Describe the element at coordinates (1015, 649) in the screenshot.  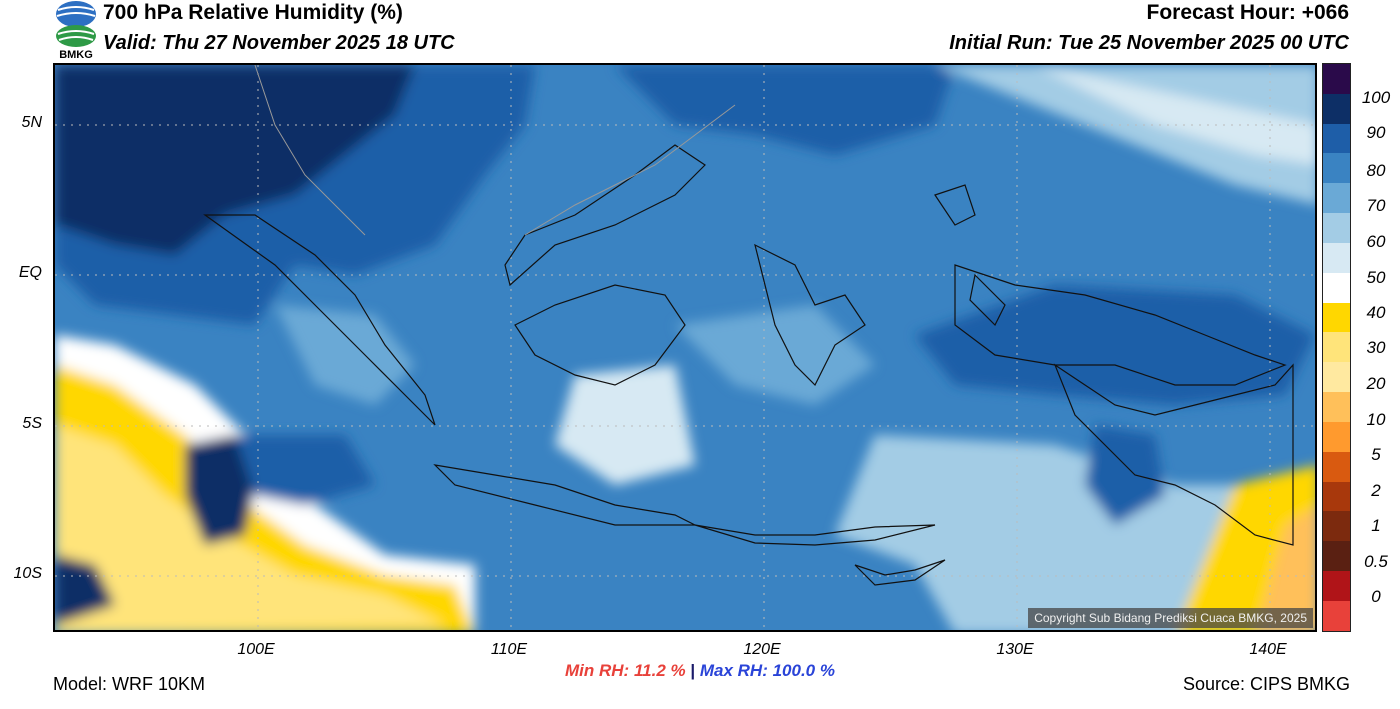
I see `lon-label-130e: 130E` at that location.